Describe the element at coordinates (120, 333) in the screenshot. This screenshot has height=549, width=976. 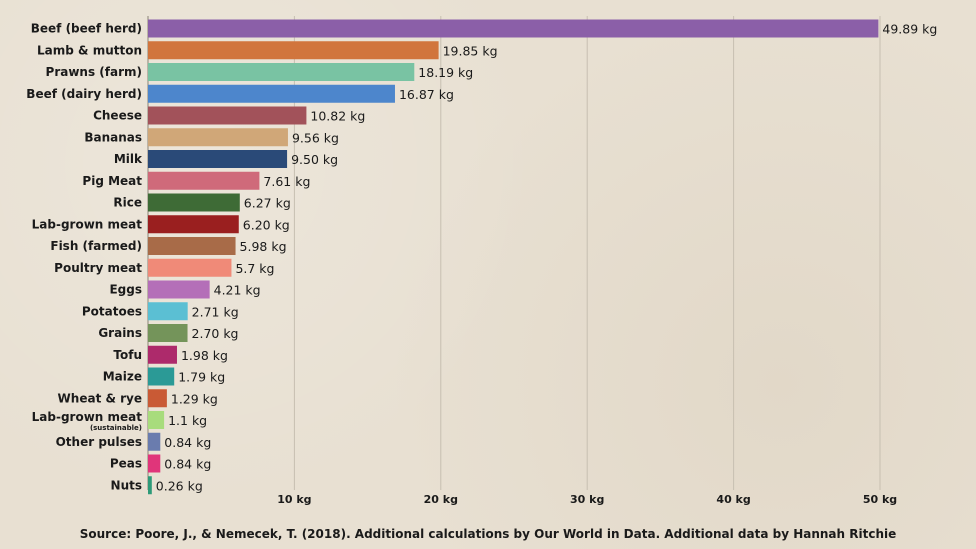
I see `category-label: Grains` at that location.